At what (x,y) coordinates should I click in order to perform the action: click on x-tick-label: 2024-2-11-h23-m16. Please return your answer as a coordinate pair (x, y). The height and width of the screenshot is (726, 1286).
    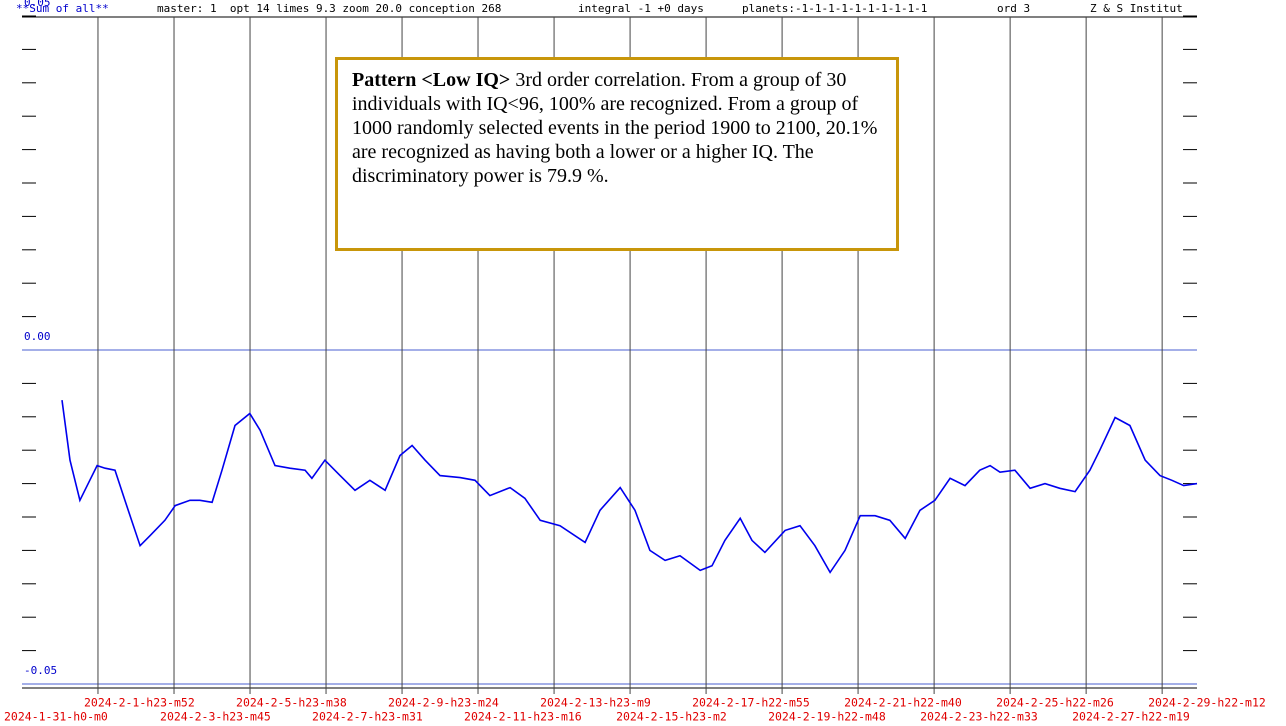
    Looking at the image, I should click on (523, 717).